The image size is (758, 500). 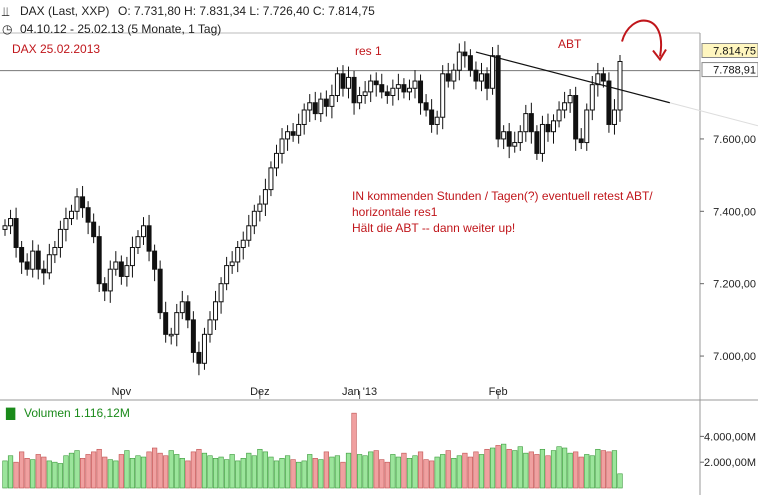 What do you see at coordinates (659, 55) in the screenshot?
I see `red-arrow-head` at bounding box center [659, 55].